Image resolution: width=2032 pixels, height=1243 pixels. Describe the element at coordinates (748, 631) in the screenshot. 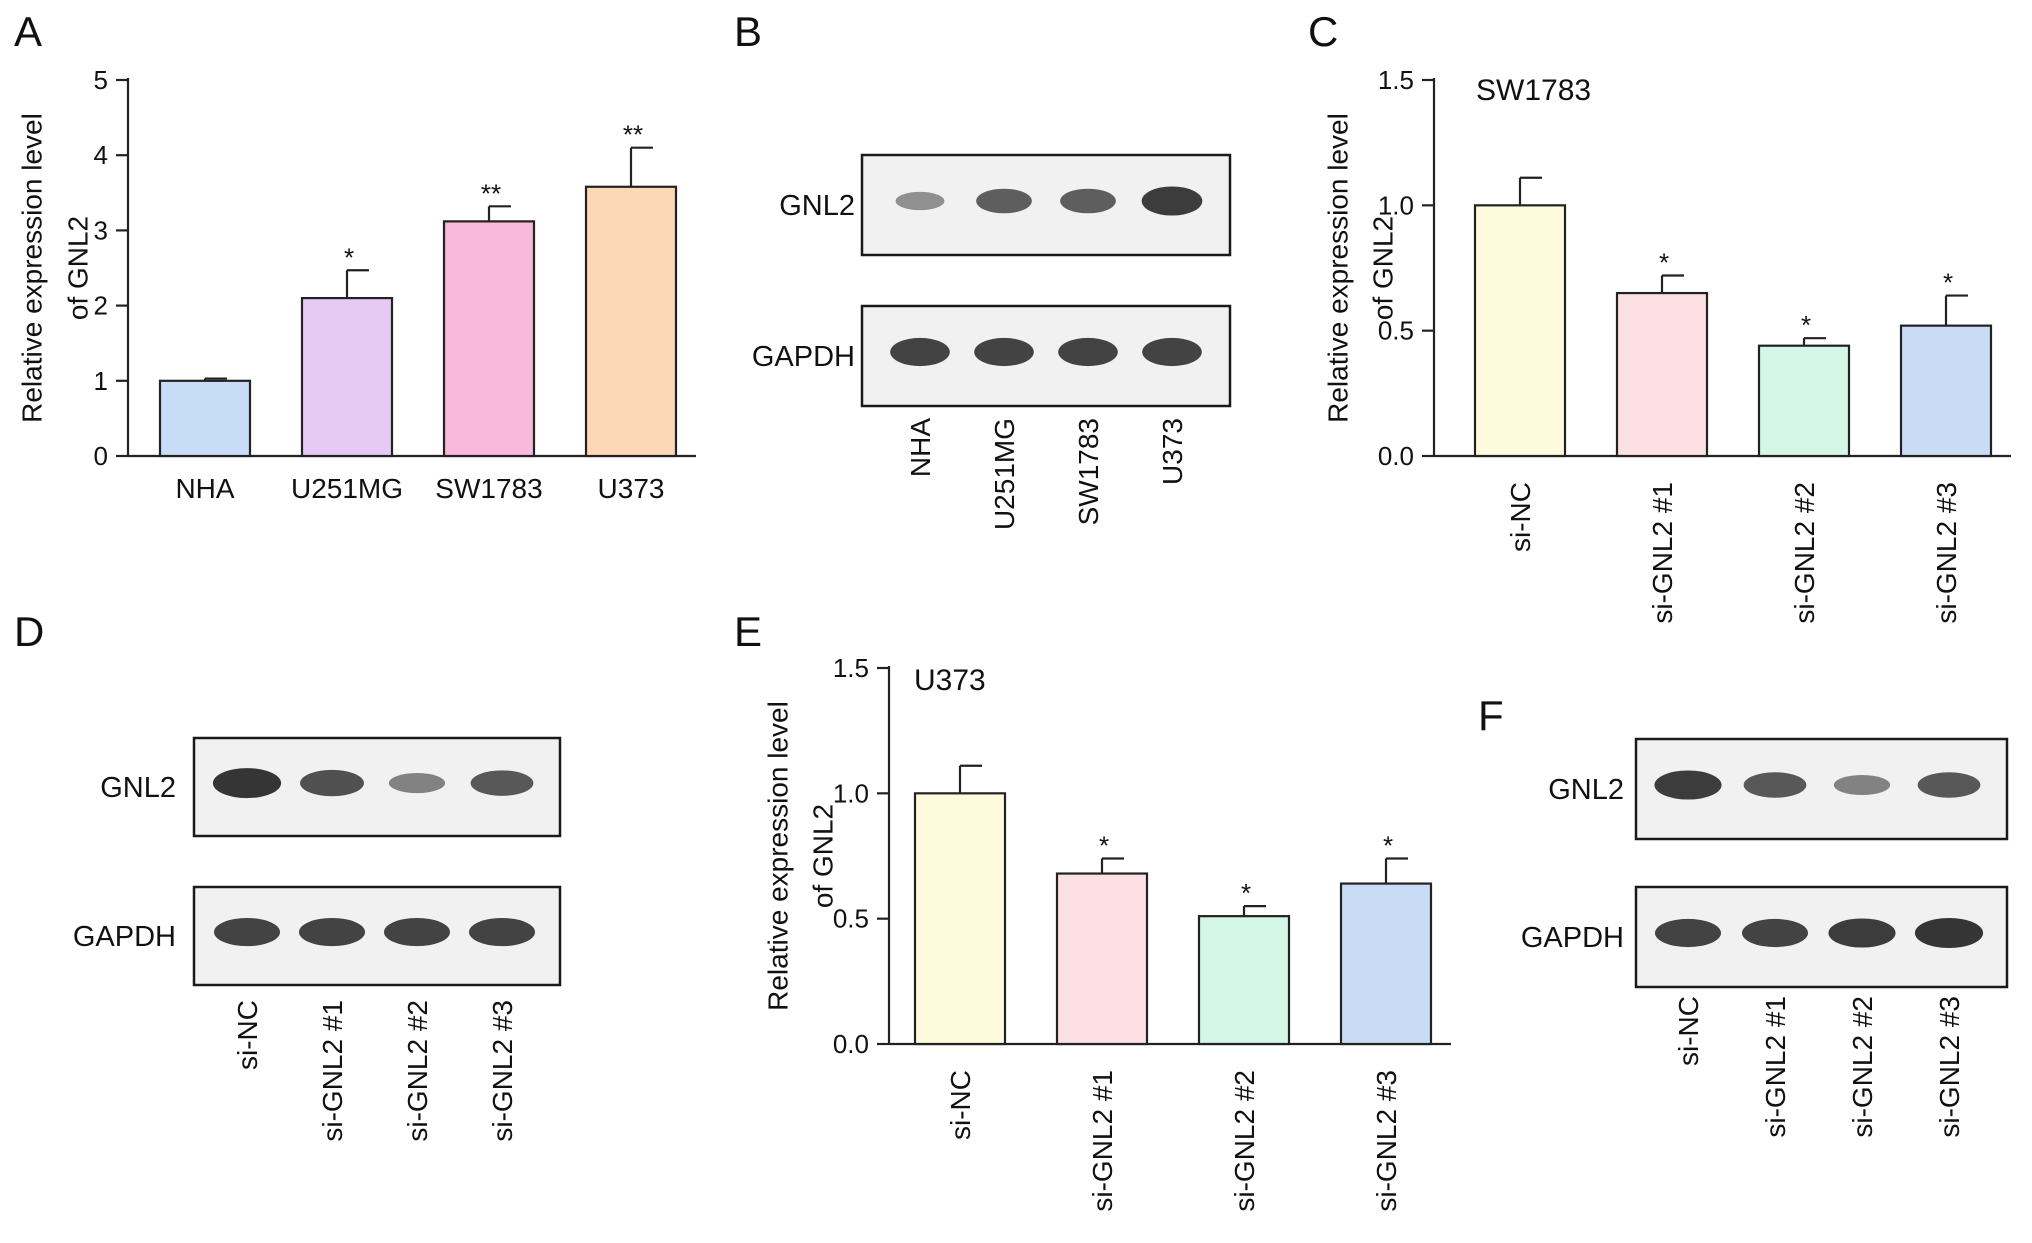

I see `panel-letter-e: E` at that location.